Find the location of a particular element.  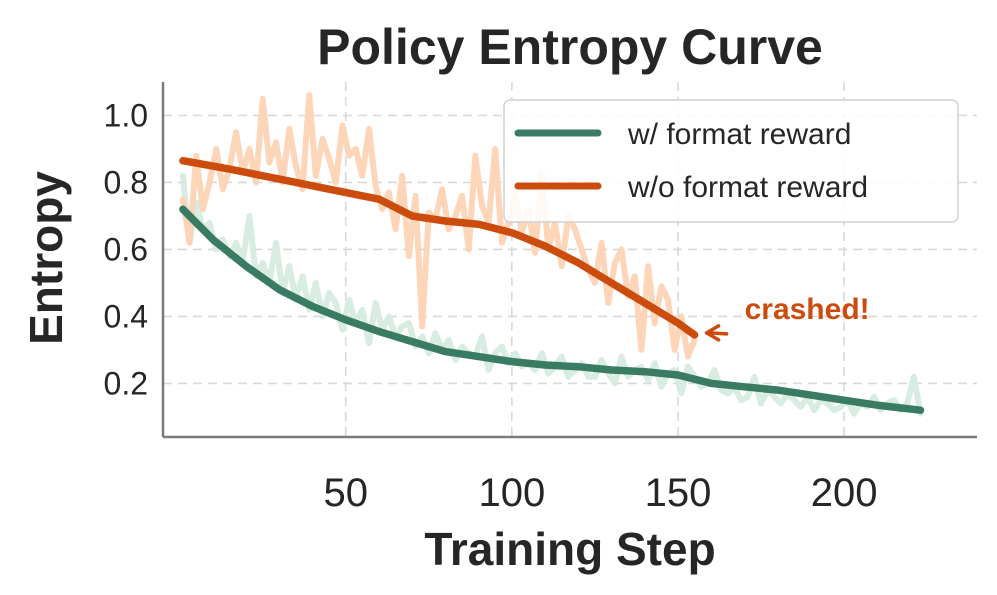

y-tick-label: 1.0 is located at coordinates (126, 115).